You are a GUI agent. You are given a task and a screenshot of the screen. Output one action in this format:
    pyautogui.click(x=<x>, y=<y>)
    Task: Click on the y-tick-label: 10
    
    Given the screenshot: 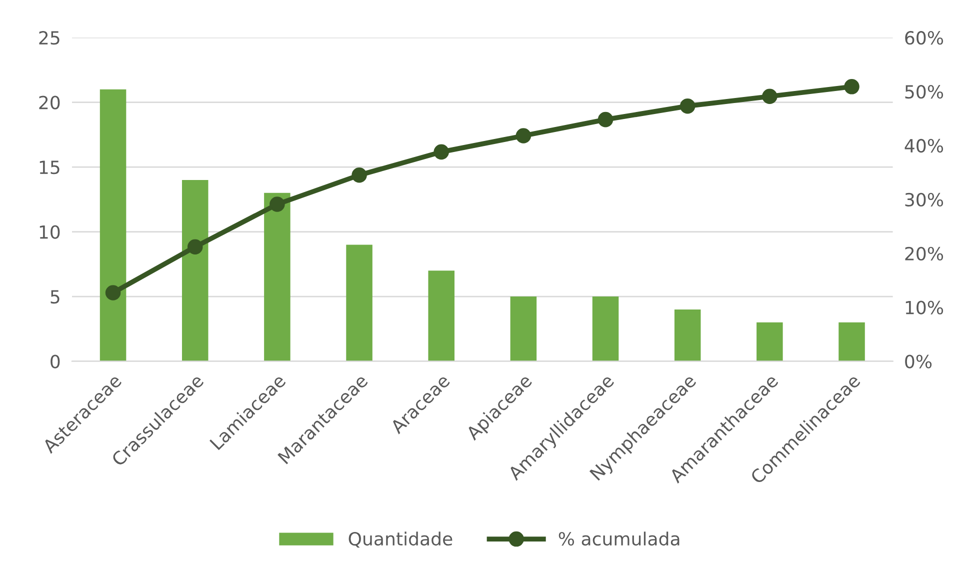 What is the action you would take?
    pyautogui.click(x=50, y=232)
    